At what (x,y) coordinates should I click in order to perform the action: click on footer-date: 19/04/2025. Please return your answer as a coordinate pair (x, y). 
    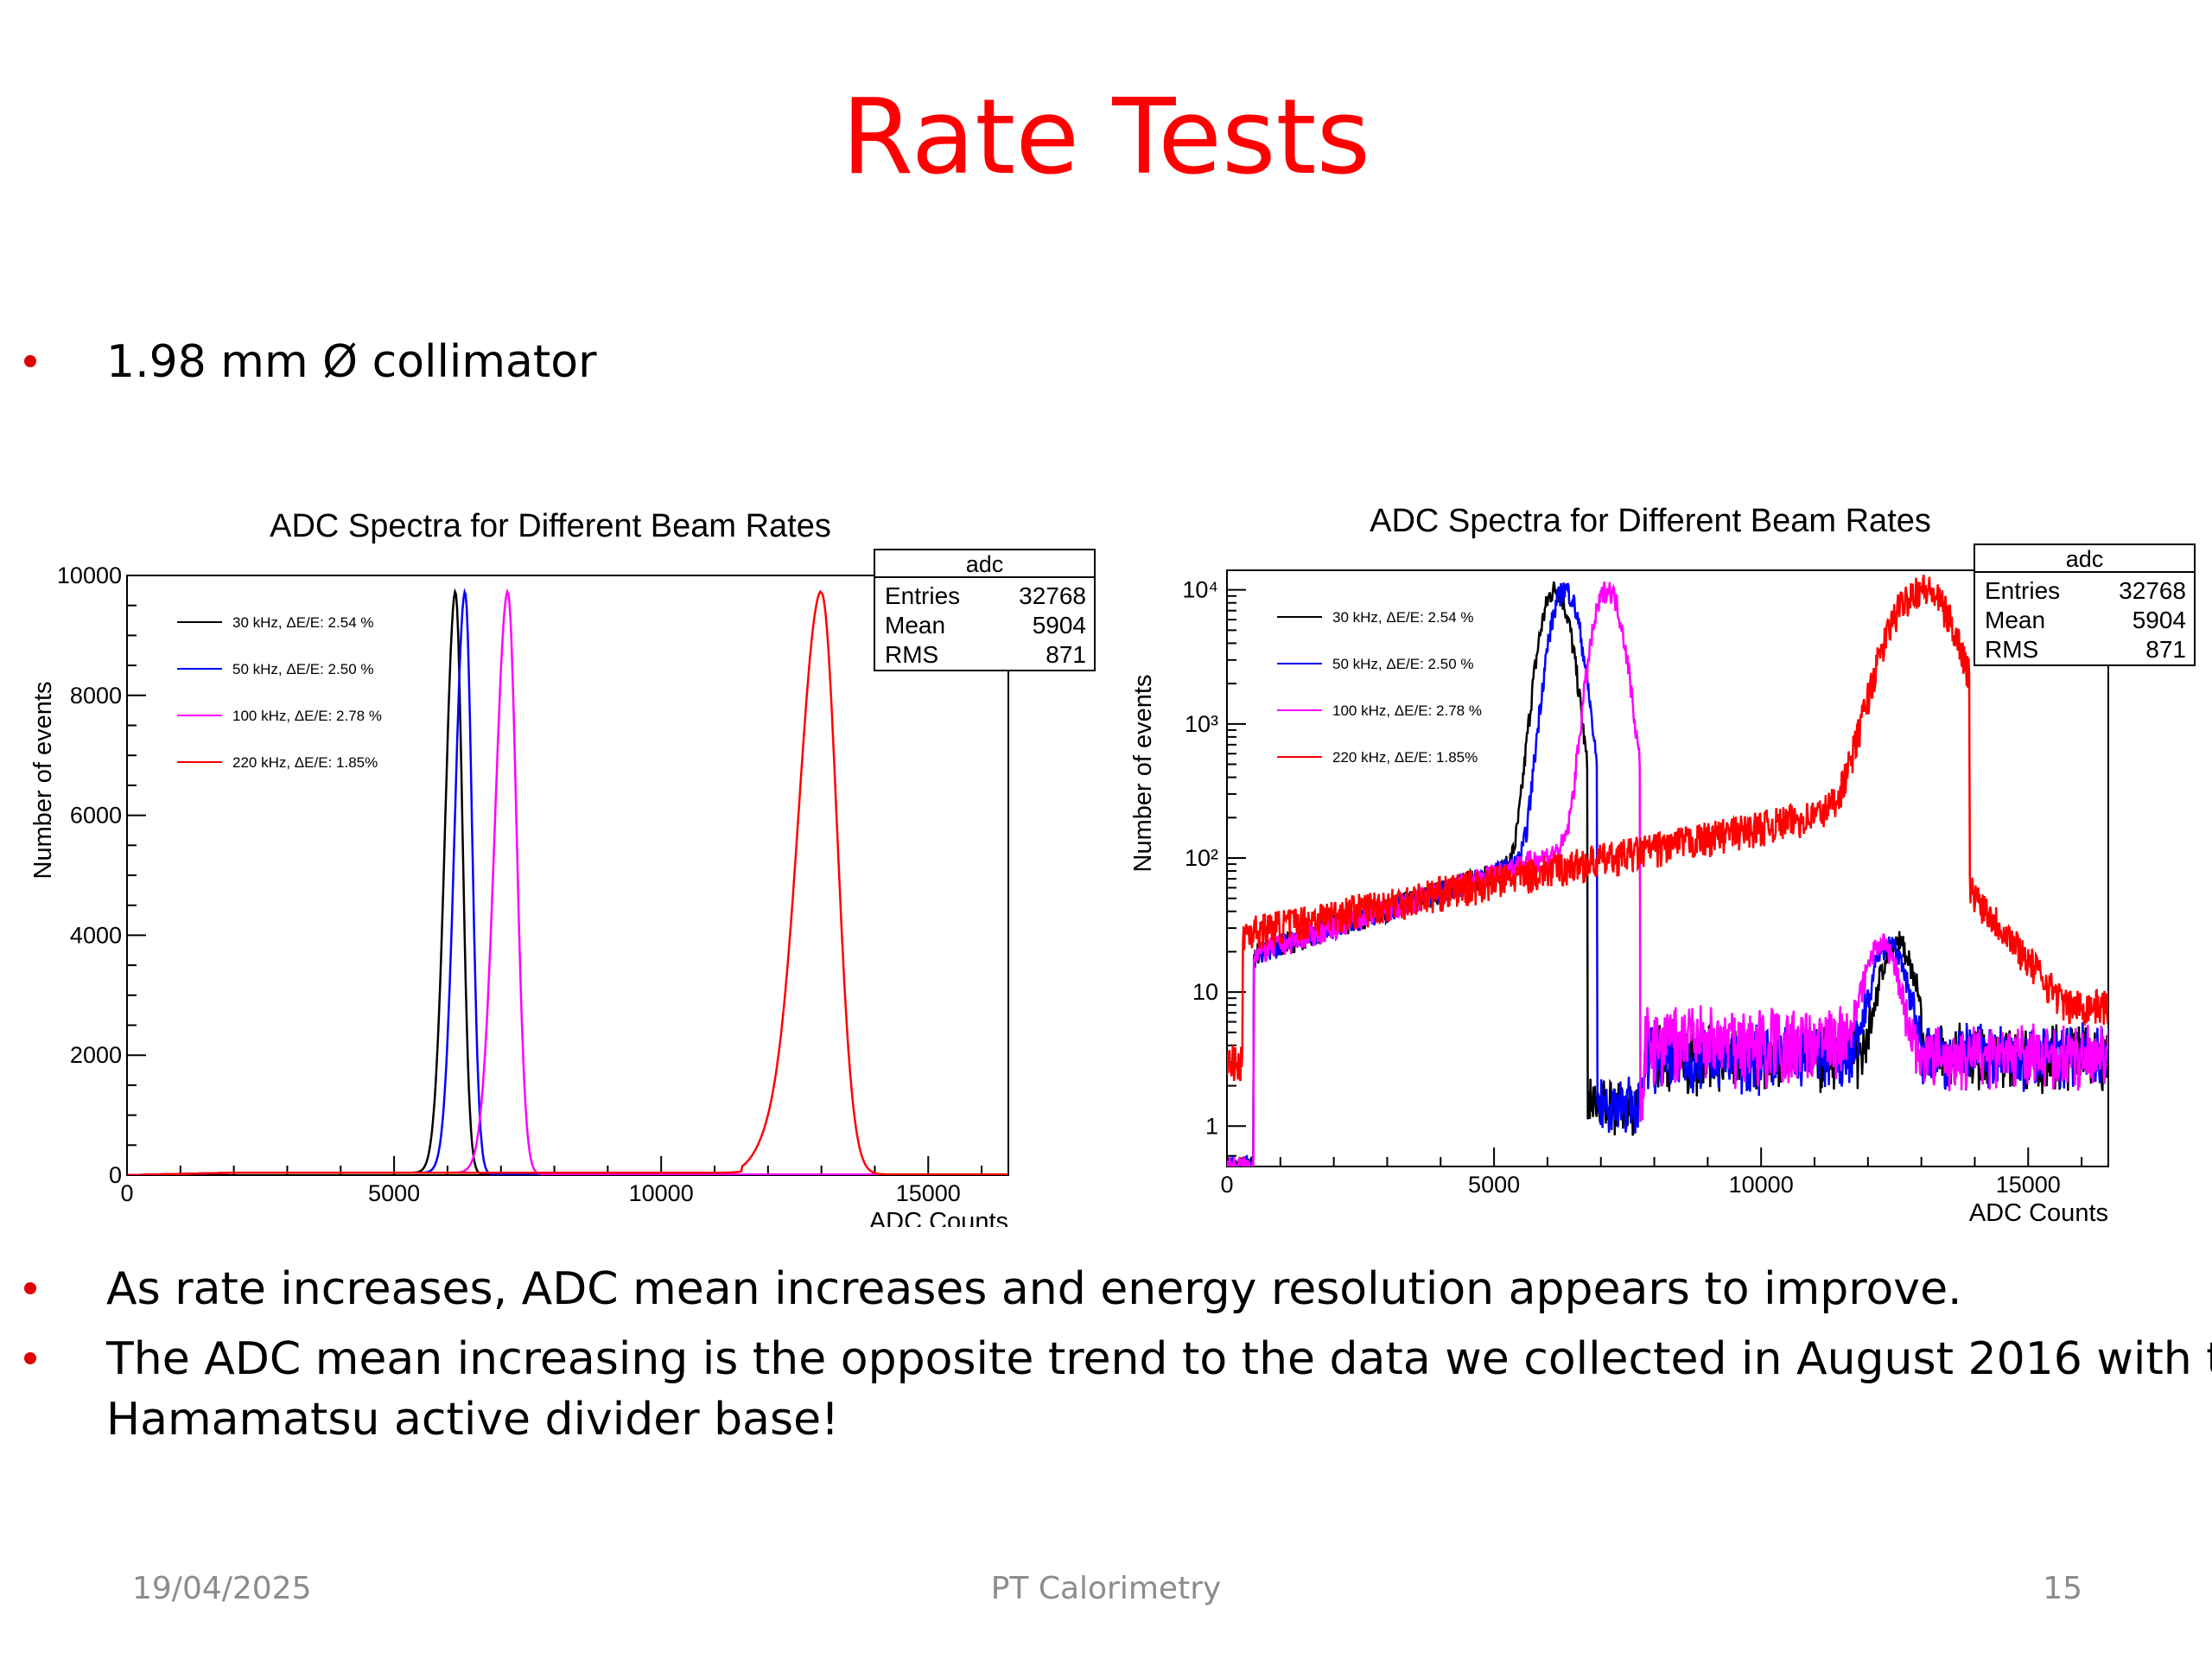
    Looking at the image, I should click on (222, 1588).